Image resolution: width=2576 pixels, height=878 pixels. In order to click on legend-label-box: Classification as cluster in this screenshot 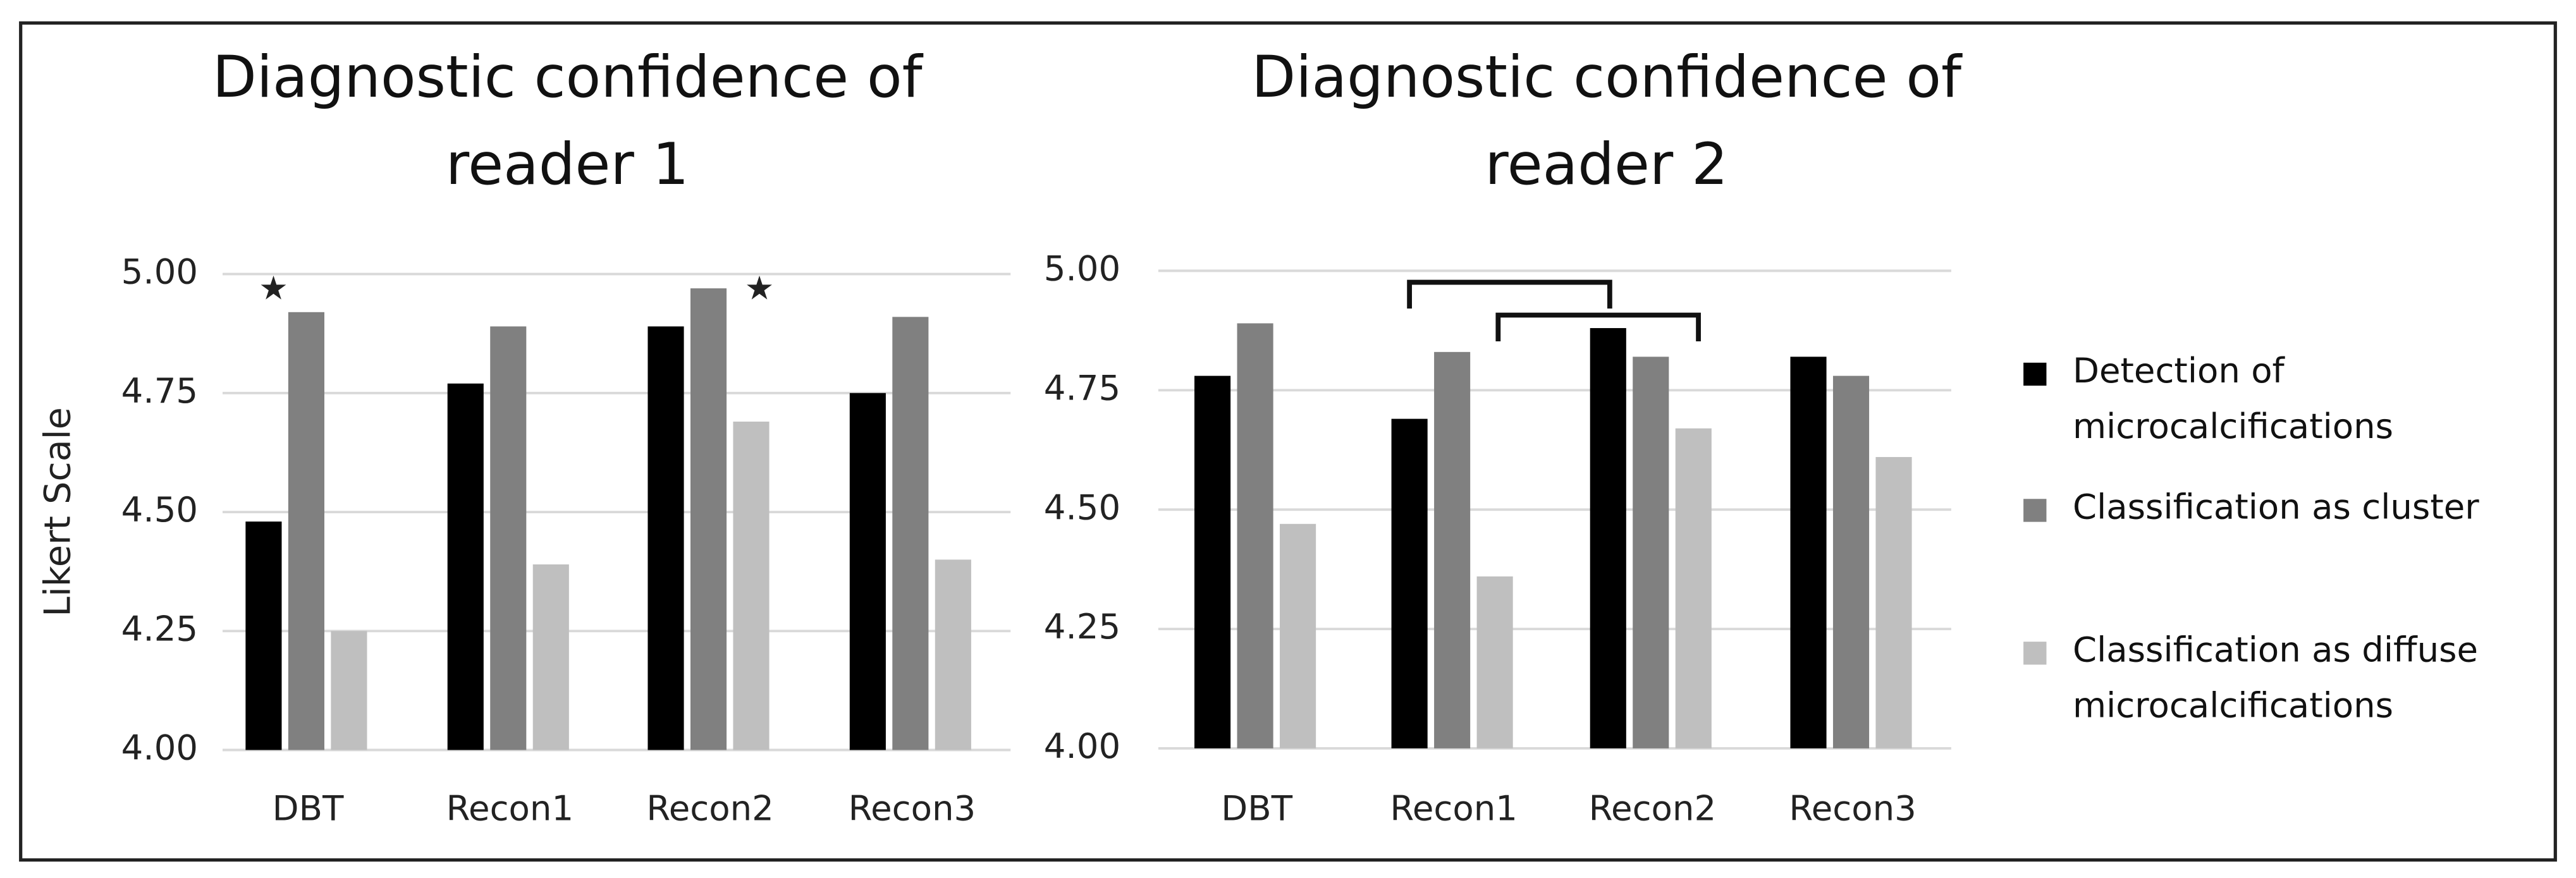, I will do `click(2276, 507)`.